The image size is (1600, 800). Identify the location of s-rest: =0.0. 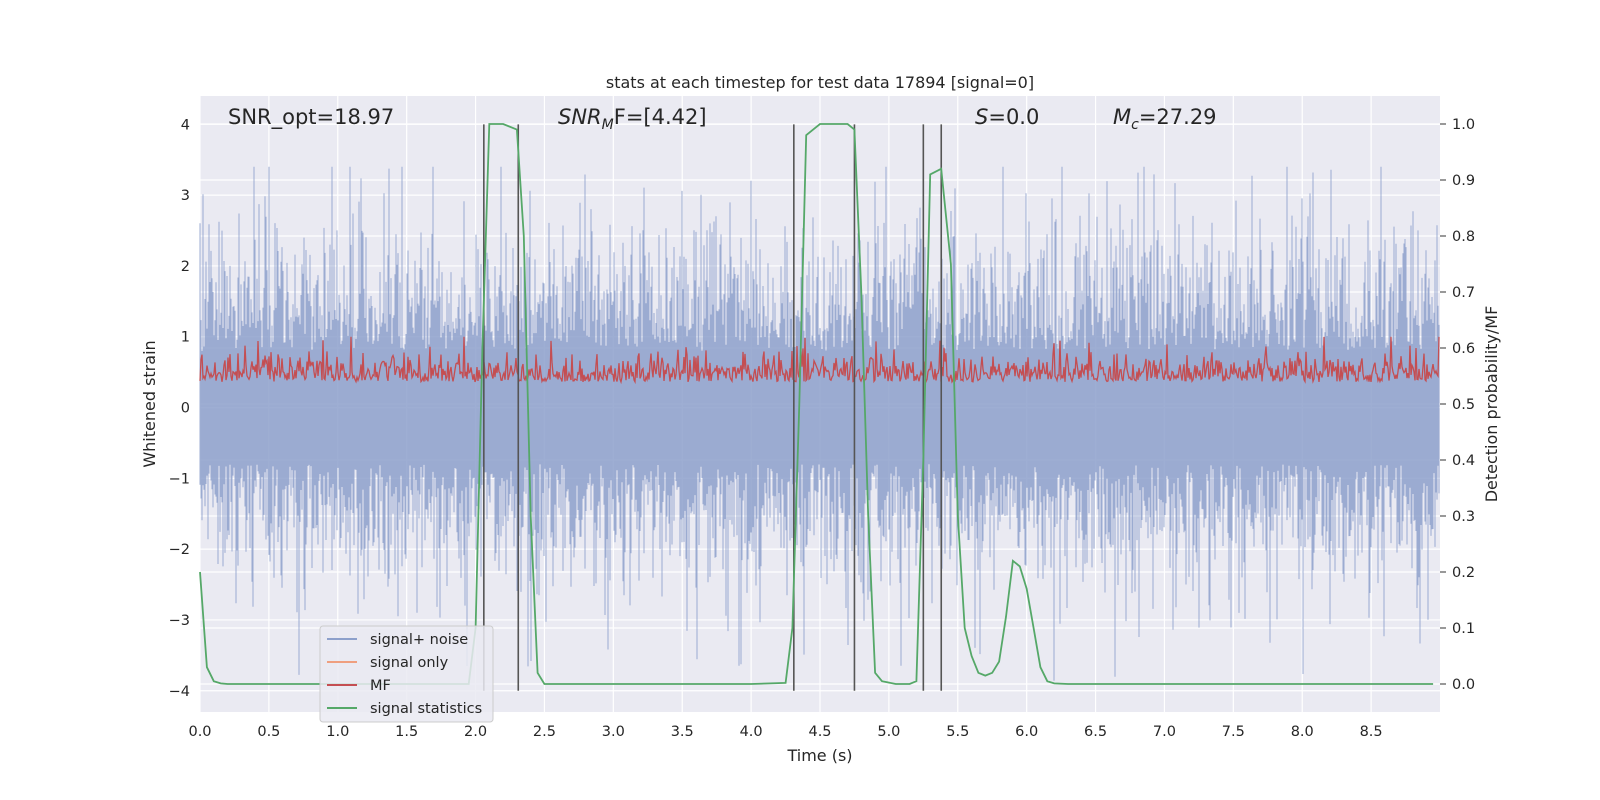
(1013, 117).